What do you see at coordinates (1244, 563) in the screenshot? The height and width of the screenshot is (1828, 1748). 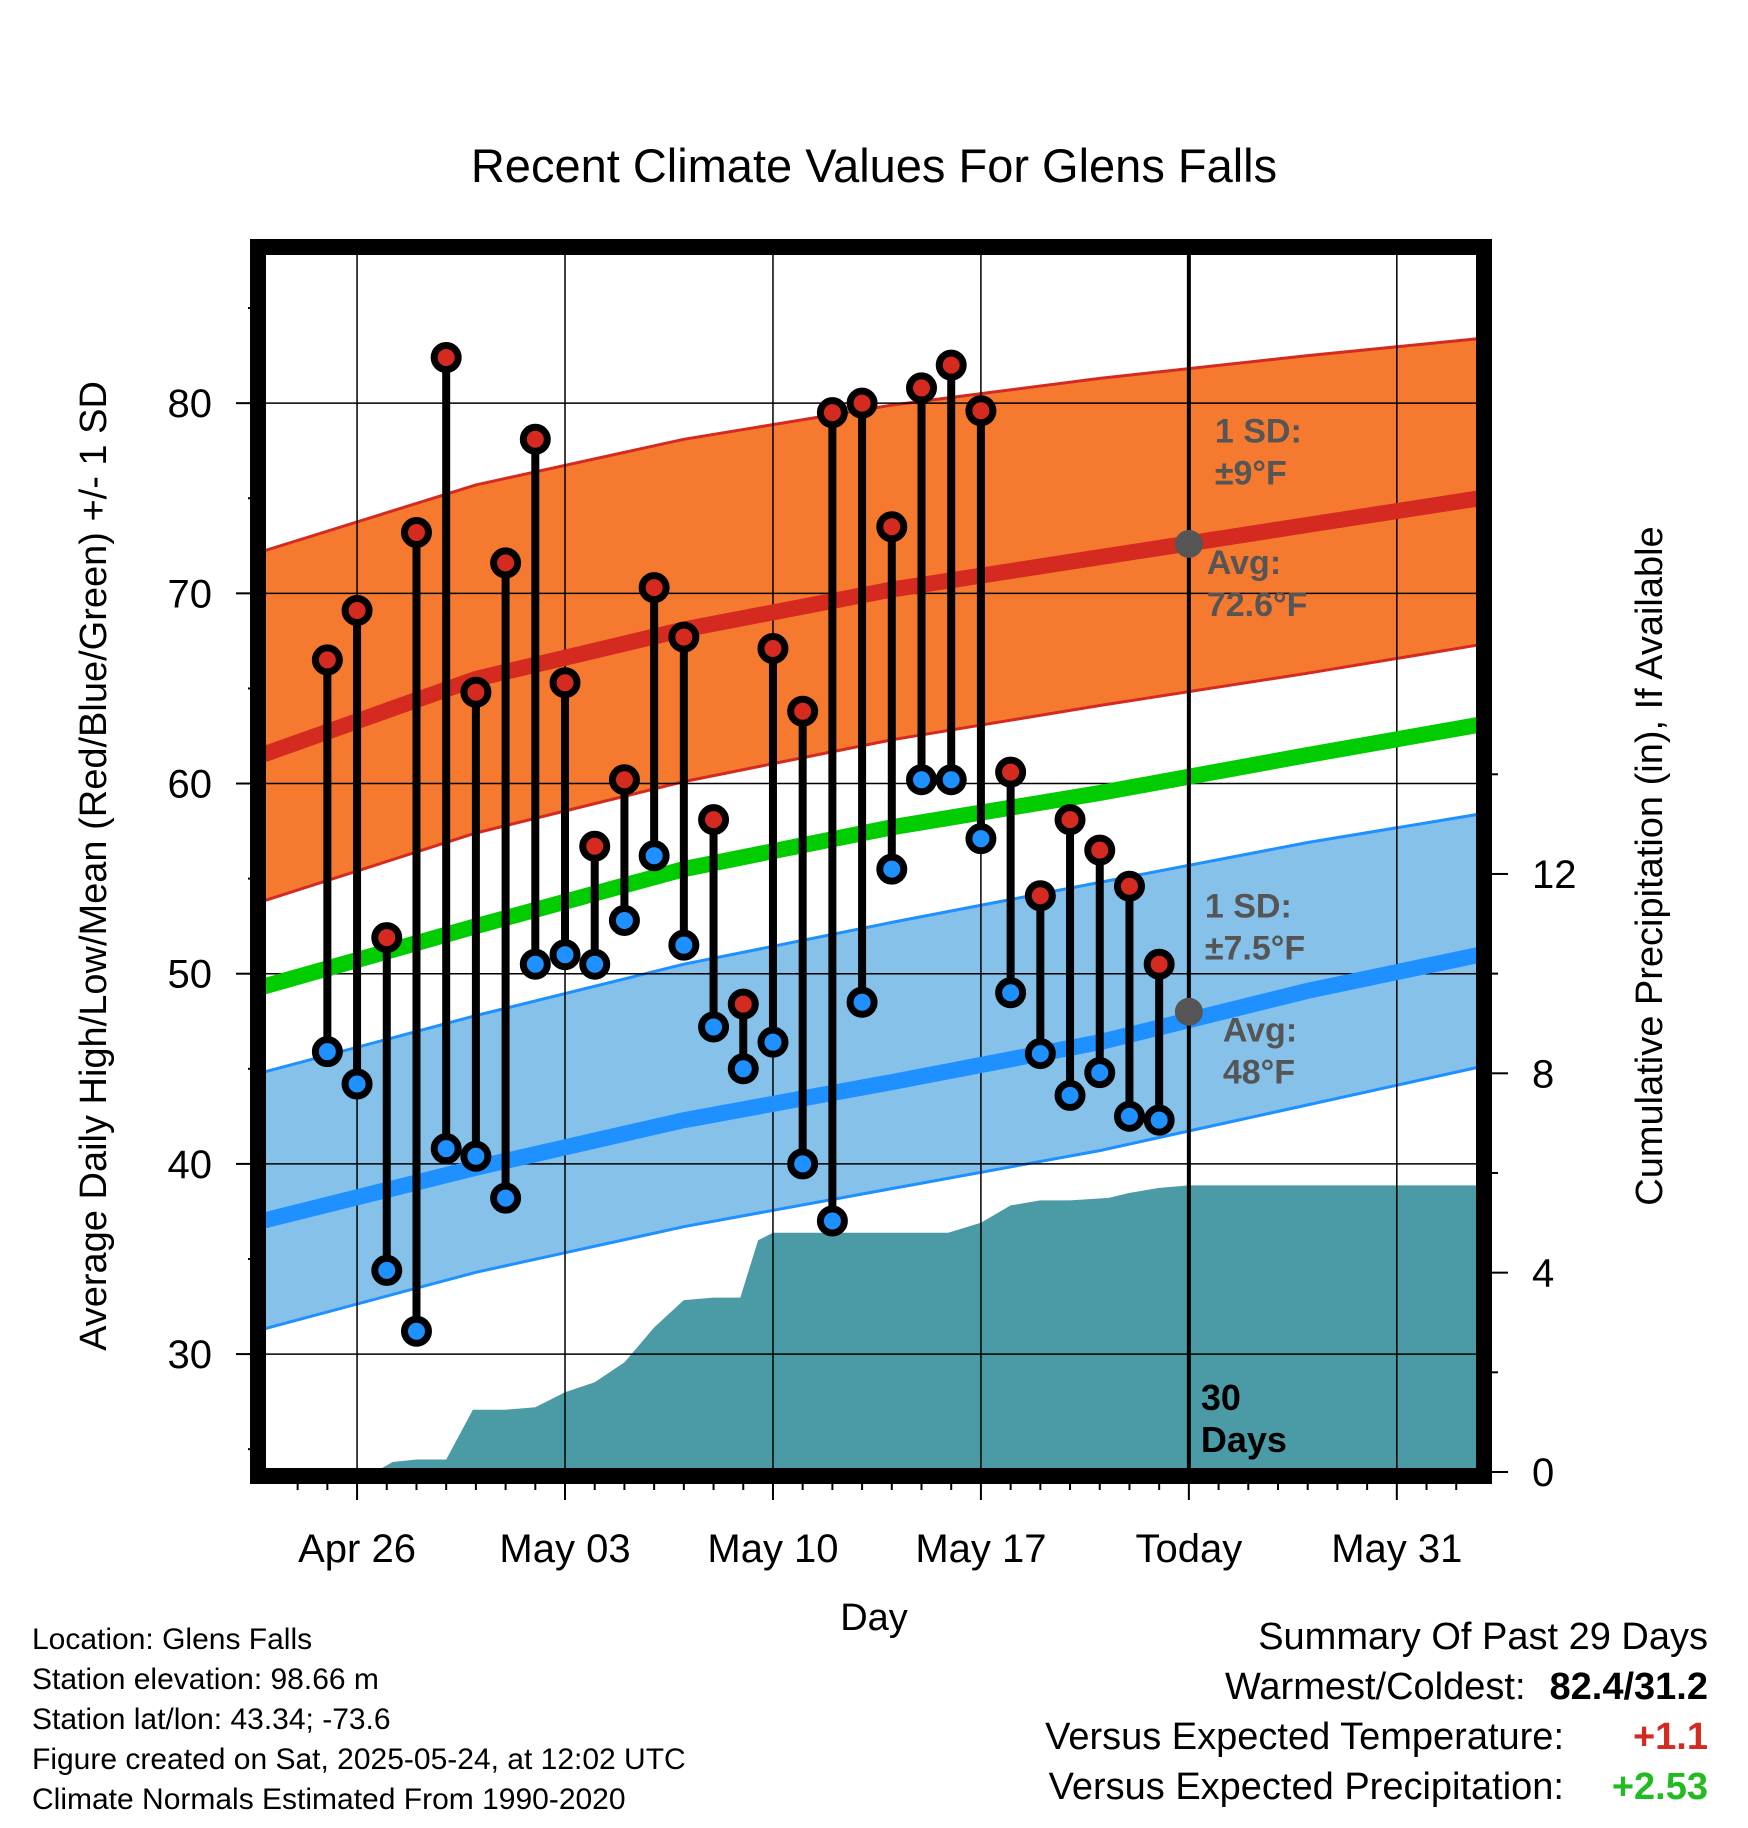 I see `high-avg-label: Avg:` at bounding box center [1244, 563].